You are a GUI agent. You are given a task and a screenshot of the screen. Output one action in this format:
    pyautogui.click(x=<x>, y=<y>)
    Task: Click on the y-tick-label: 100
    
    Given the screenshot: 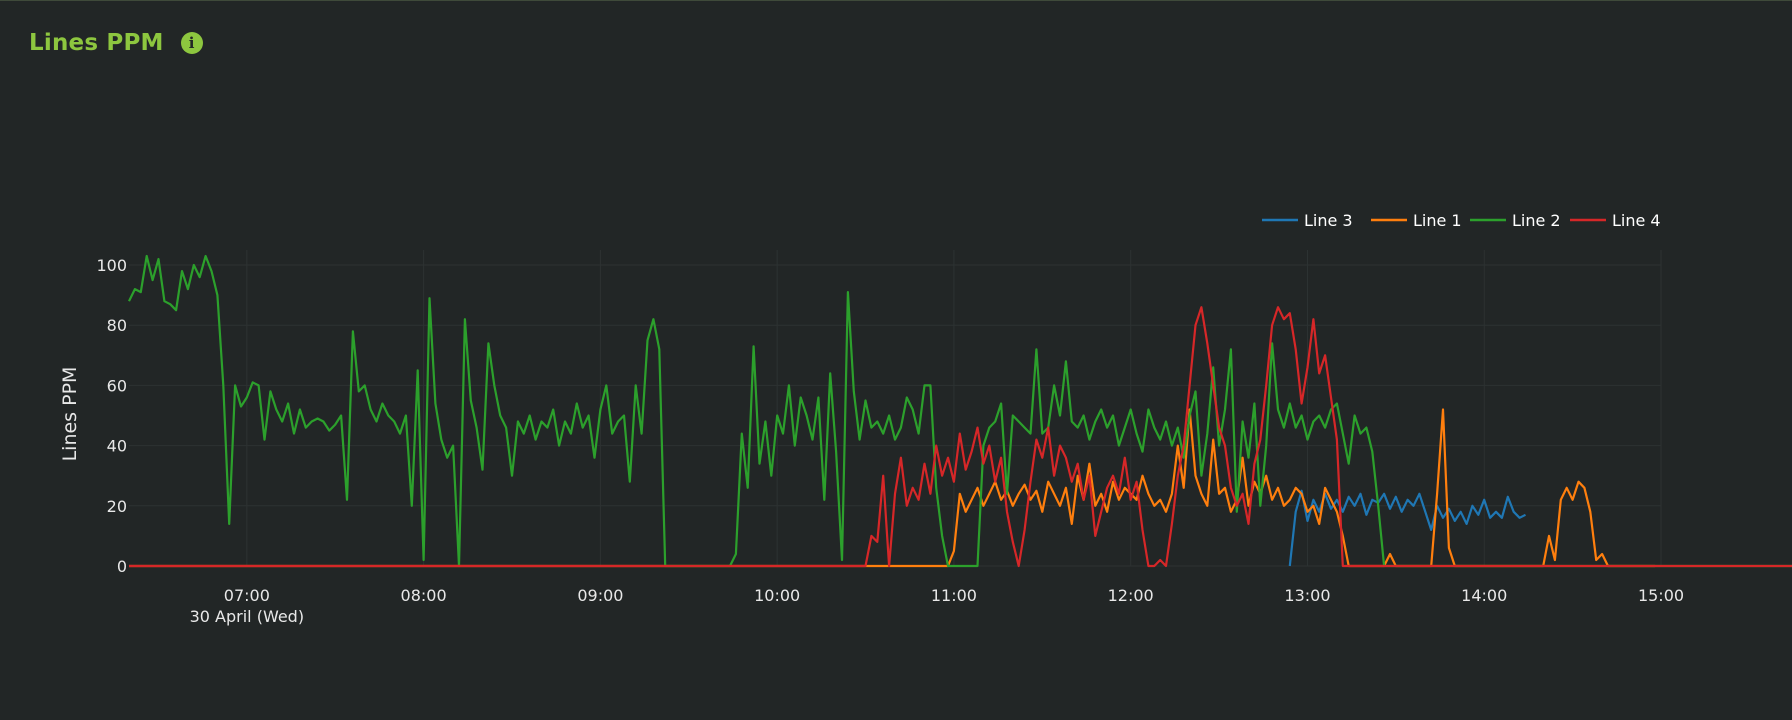 What is the action you would take?
    pyautogui.click(x=111, y=265)
    